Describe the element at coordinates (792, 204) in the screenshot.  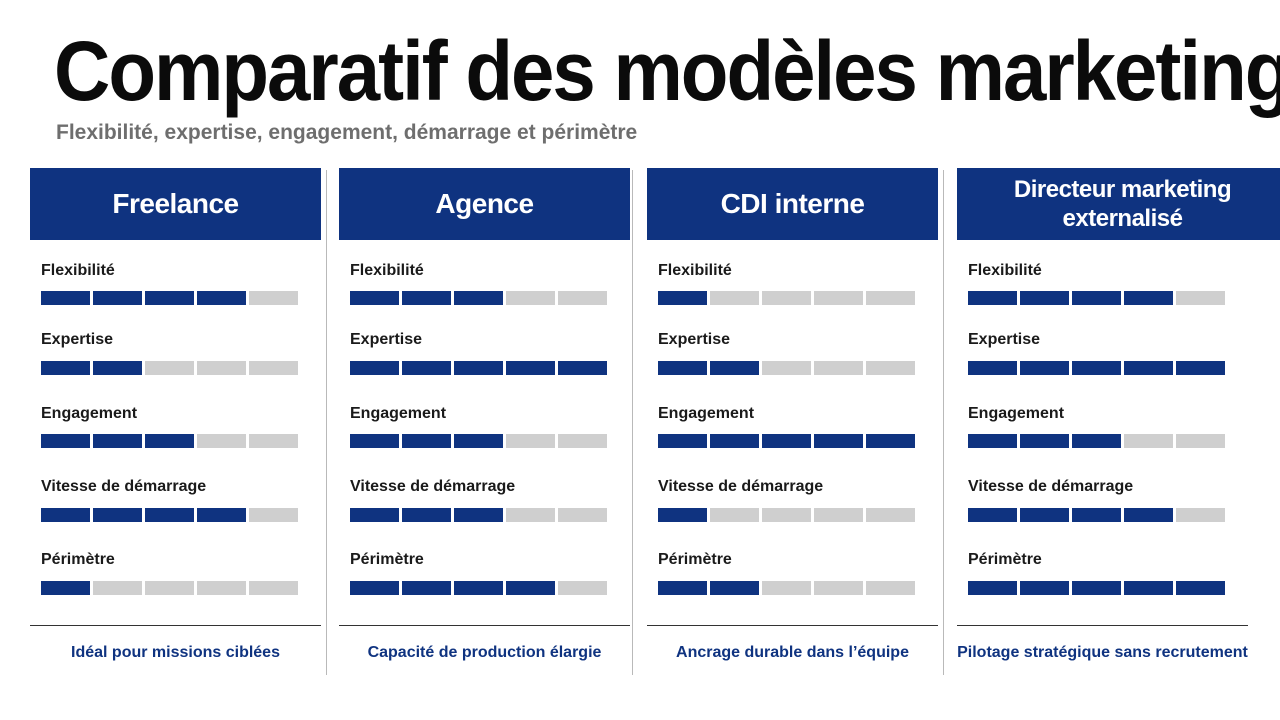
I see `model-header: CDI interne` at that location.